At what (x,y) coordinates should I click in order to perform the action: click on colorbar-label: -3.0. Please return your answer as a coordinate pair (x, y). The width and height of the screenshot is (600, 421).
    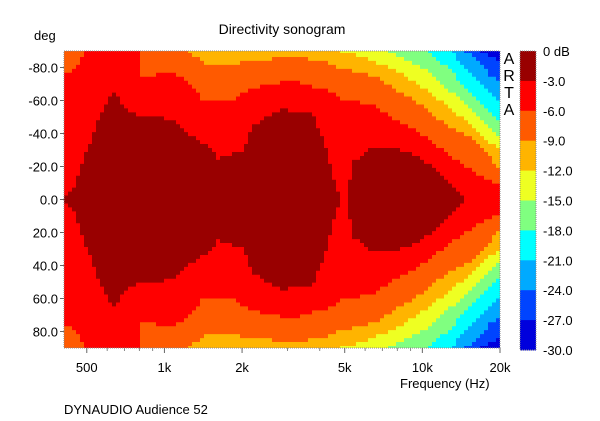
    Looking at the image, I should click on (554, 81).